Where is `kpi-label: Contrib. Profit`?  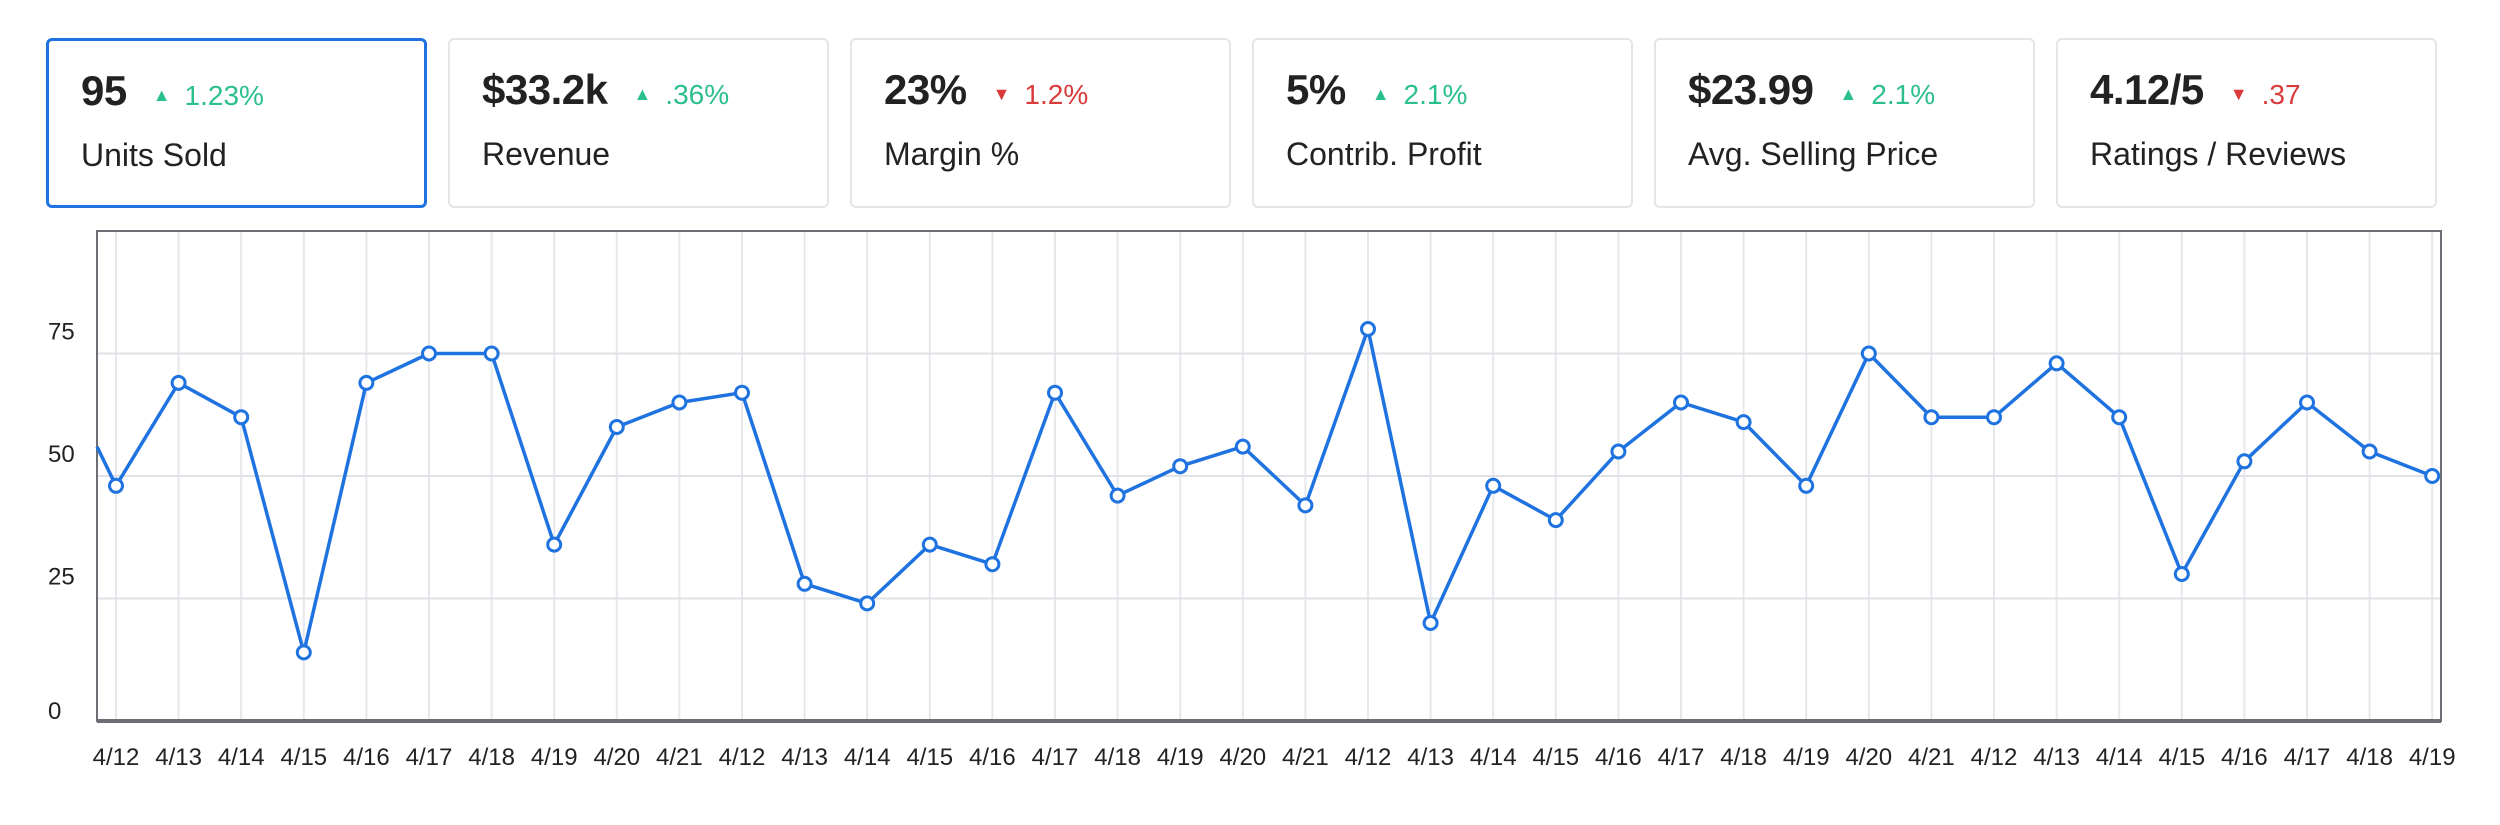 kpi-label: Contrib. Profit is located at coordinates (1384, 154).